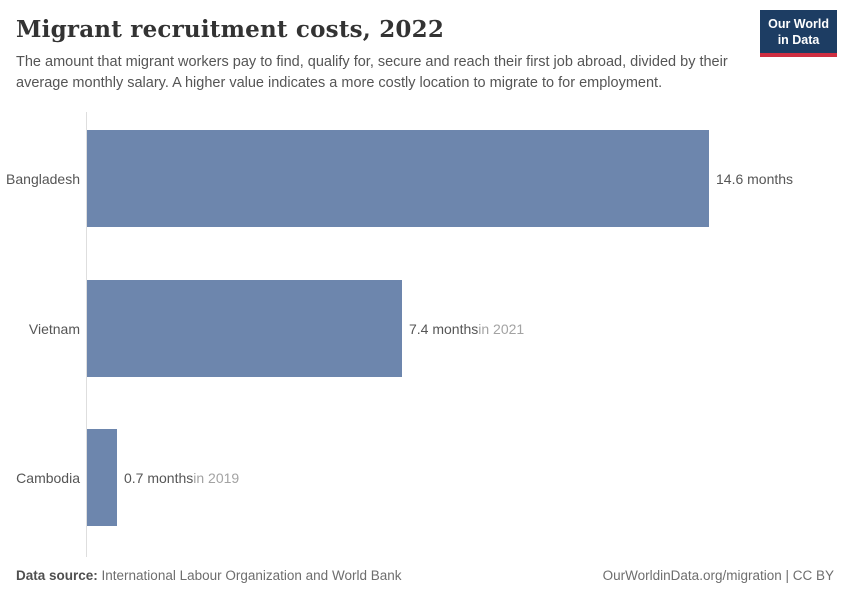 The width and height of the screenshot is (850, 600). What do you see at coordinates (48, 477) in the screenshot?
I see `category-label-cambodia: Cambodia` at bounding box center [48, 477].